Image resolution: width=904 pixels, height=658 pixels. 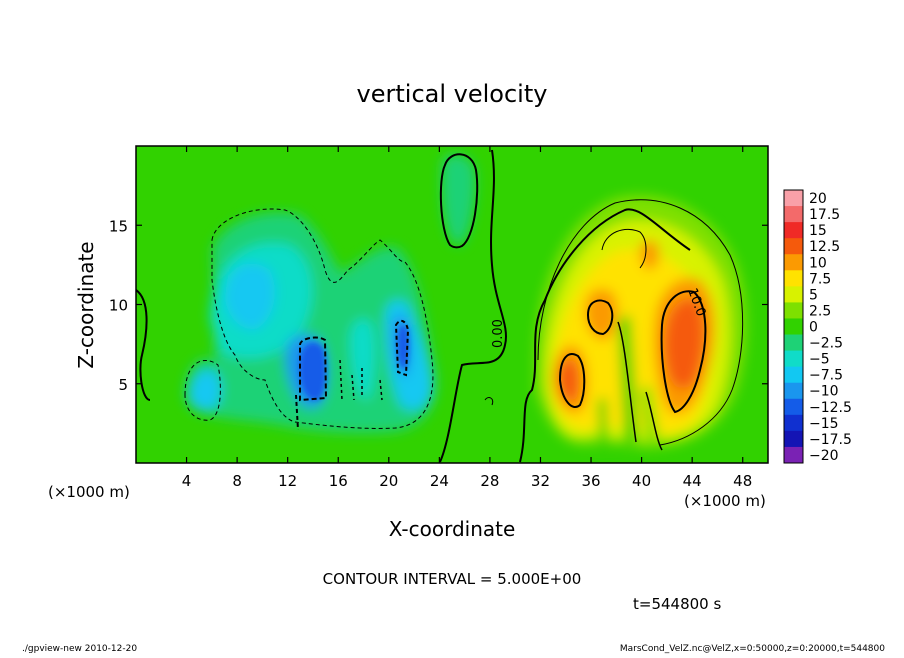 I want to click on chart-title: vertical velocity, so click(x=452, y=94).